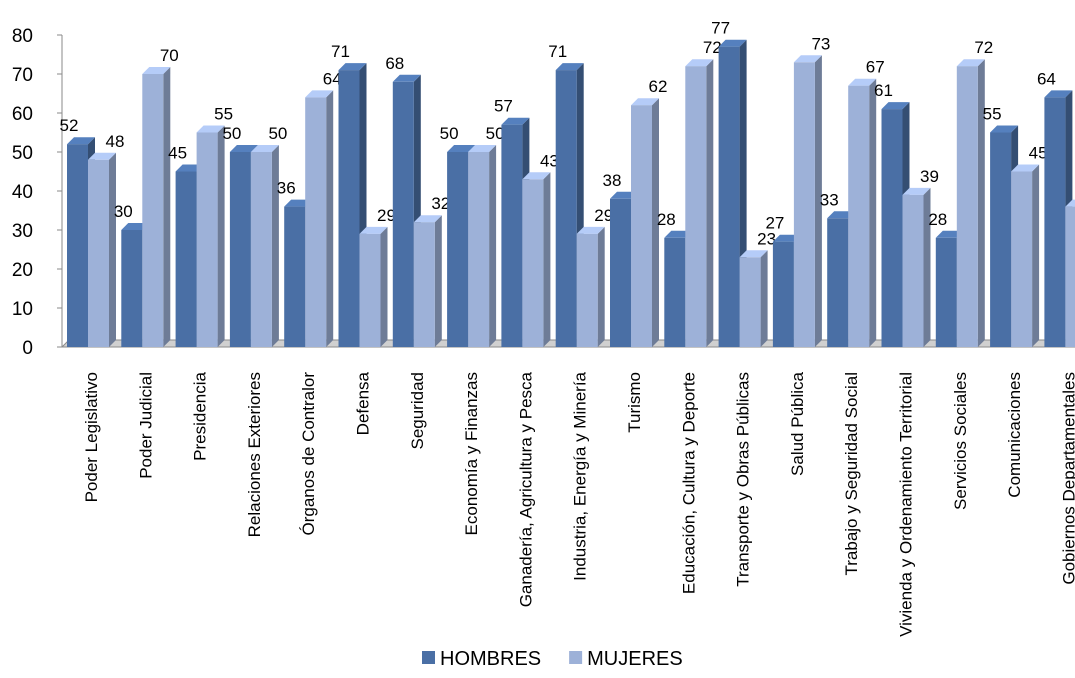  I want to click on y-tick-label: 0, so click(27, 348).